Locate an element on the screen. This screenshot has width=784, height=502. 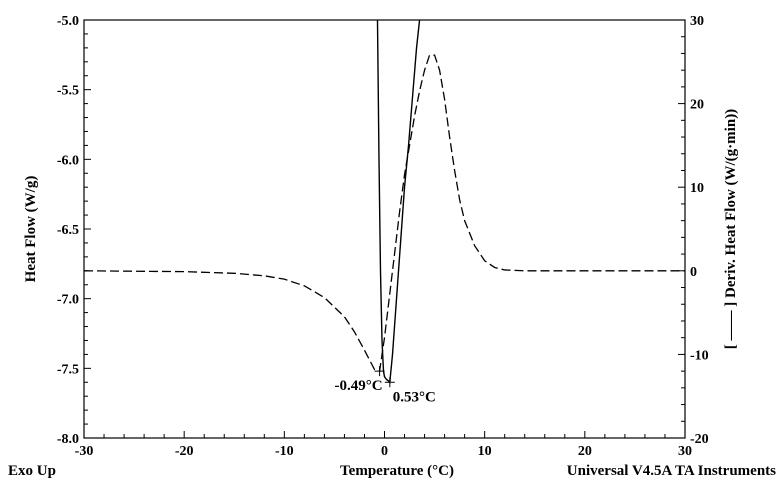
x-tick-label: 0 is located at coordinates (384, 451).